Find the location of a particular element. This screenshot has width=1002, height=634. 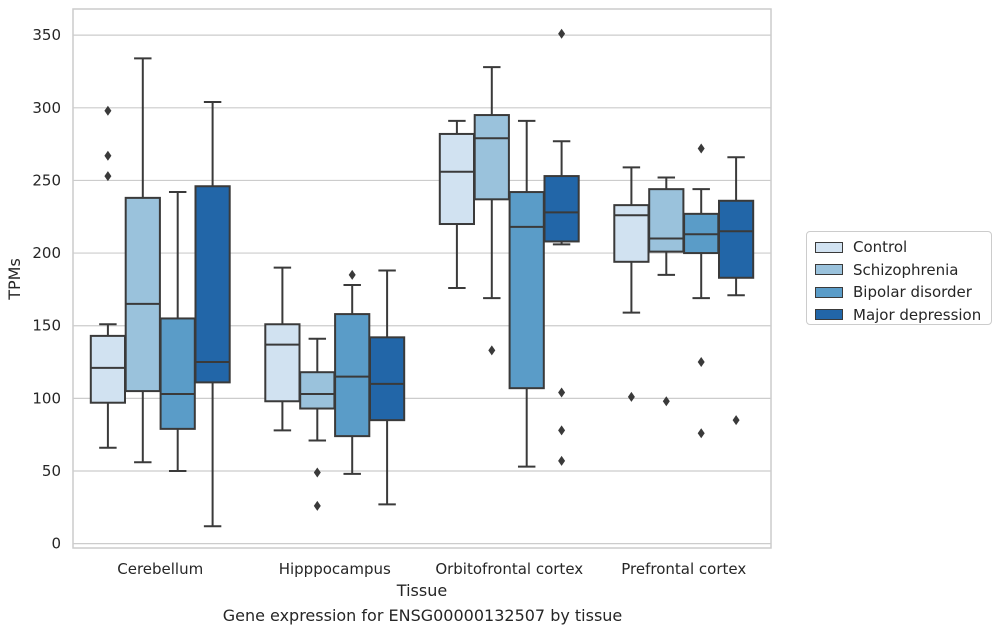

legend-label: Bipolar disorder is located at coordinates (912, 292).